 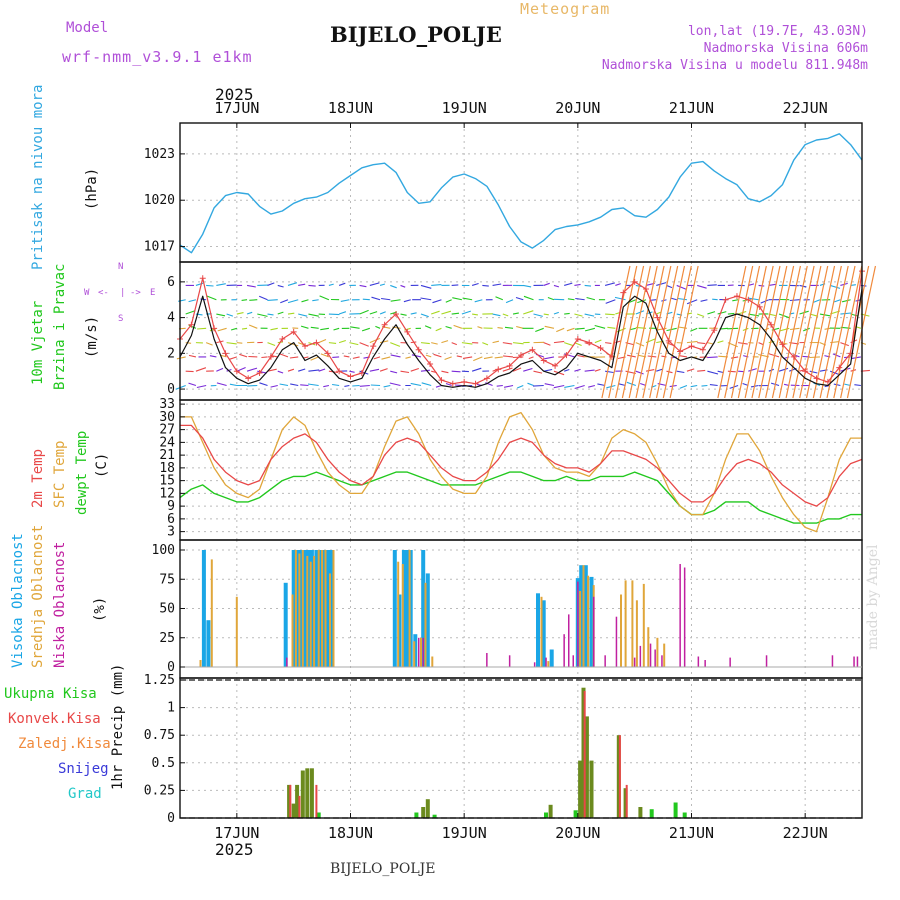 What do you see at coordinates (64, 744) in the screenshot?
I see `legend-freezing-rain: Zaledj.Kisa` at bounding box center [64, 744].